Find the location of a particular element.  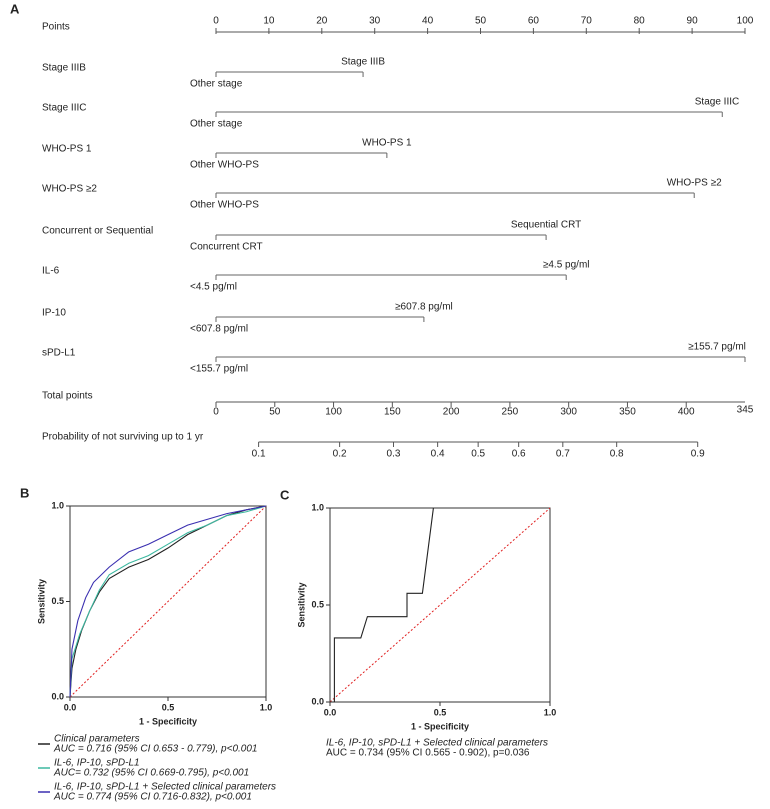

tick-label: 400 is located at coordinates (686, 412).